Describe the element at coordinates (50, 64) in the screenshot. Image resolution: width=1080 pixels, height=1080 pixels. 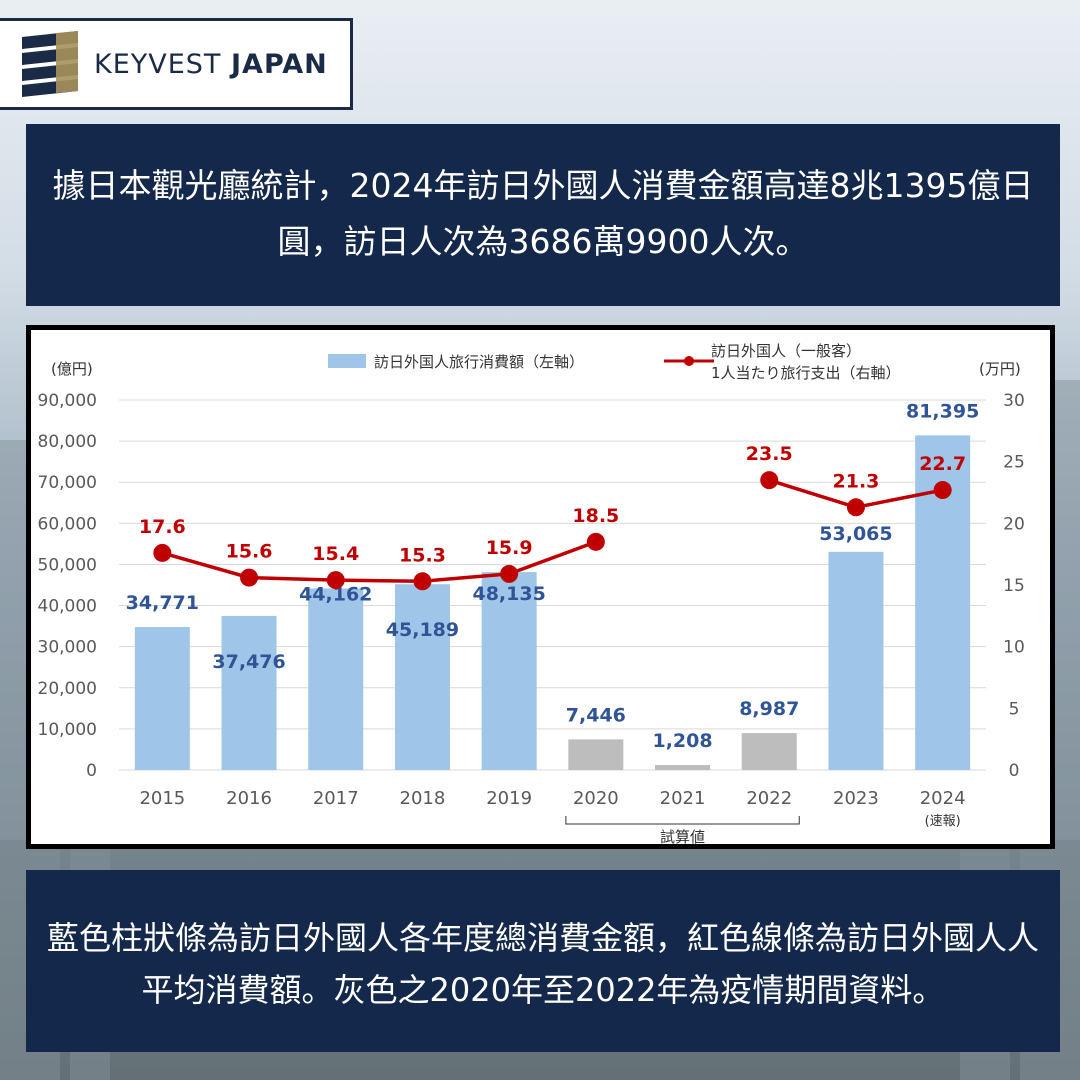
I see `logo-mark-icon` at that location.